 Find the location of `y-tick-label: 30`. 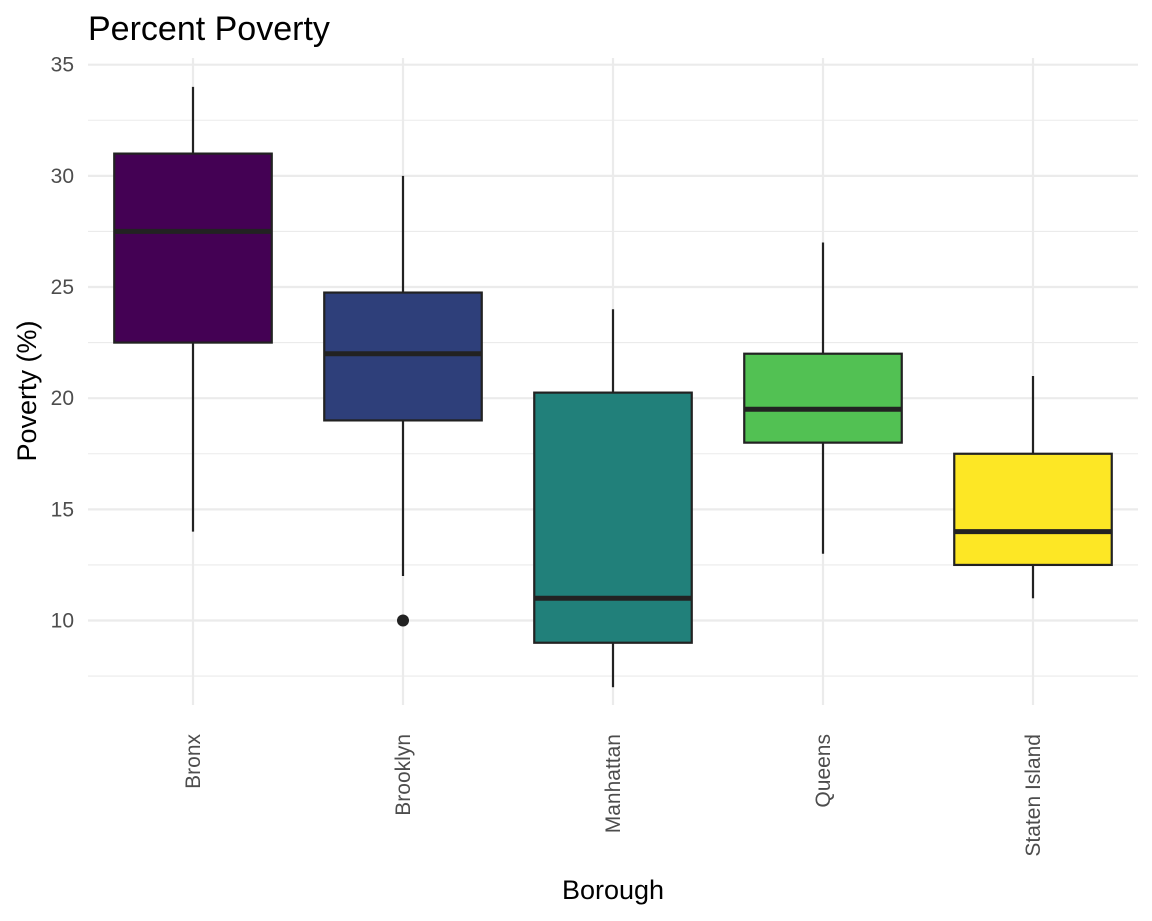

y-tick-label: 30 is located at coordinates (62, 176).